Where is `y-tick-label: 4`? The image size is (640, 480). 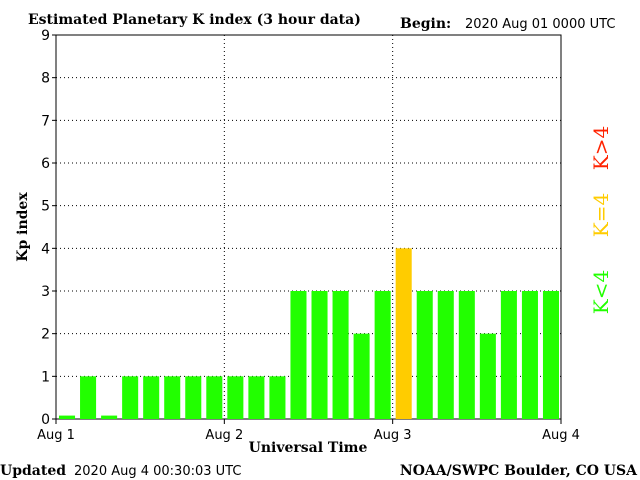 y-tick-label: 4 is located at coordinates (45, 249).